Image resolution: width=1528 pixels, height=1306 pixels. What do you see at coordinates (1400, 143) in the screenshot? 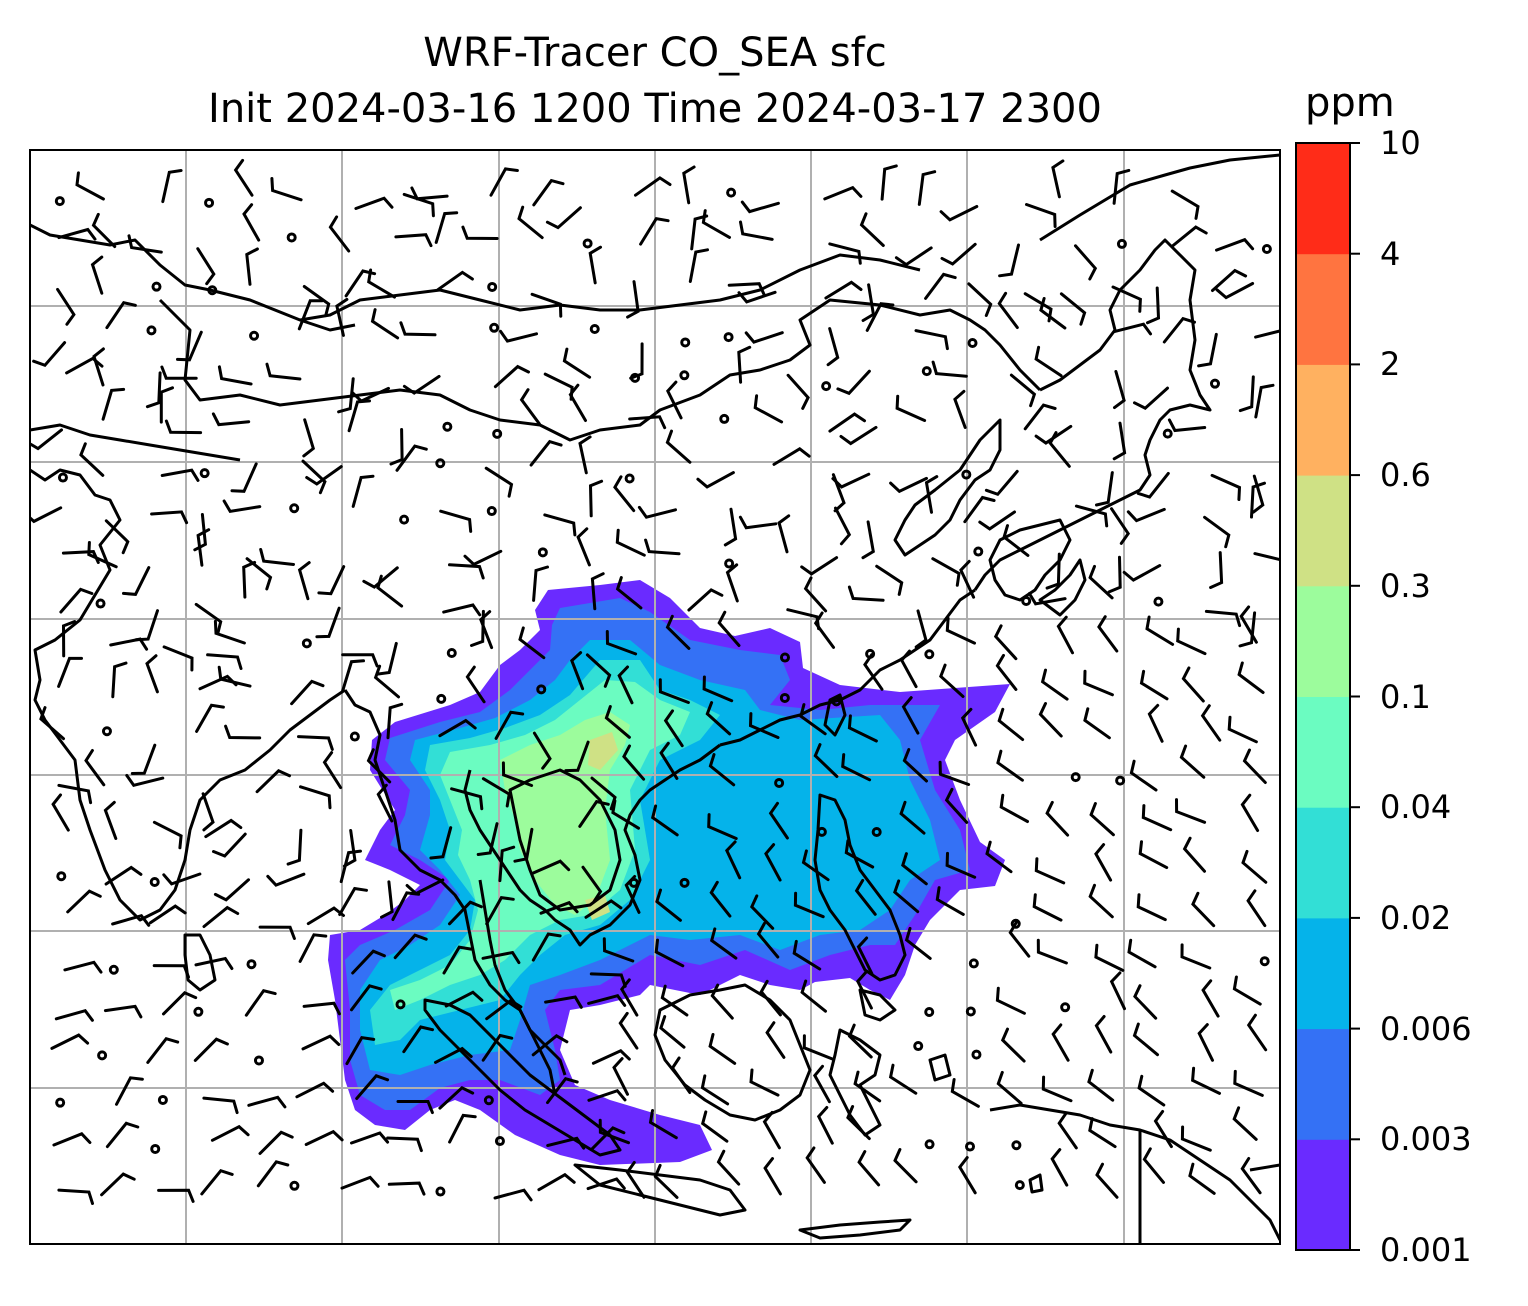
I see `colorbar-tick-label: 10` at bounding box center [1400, 143].